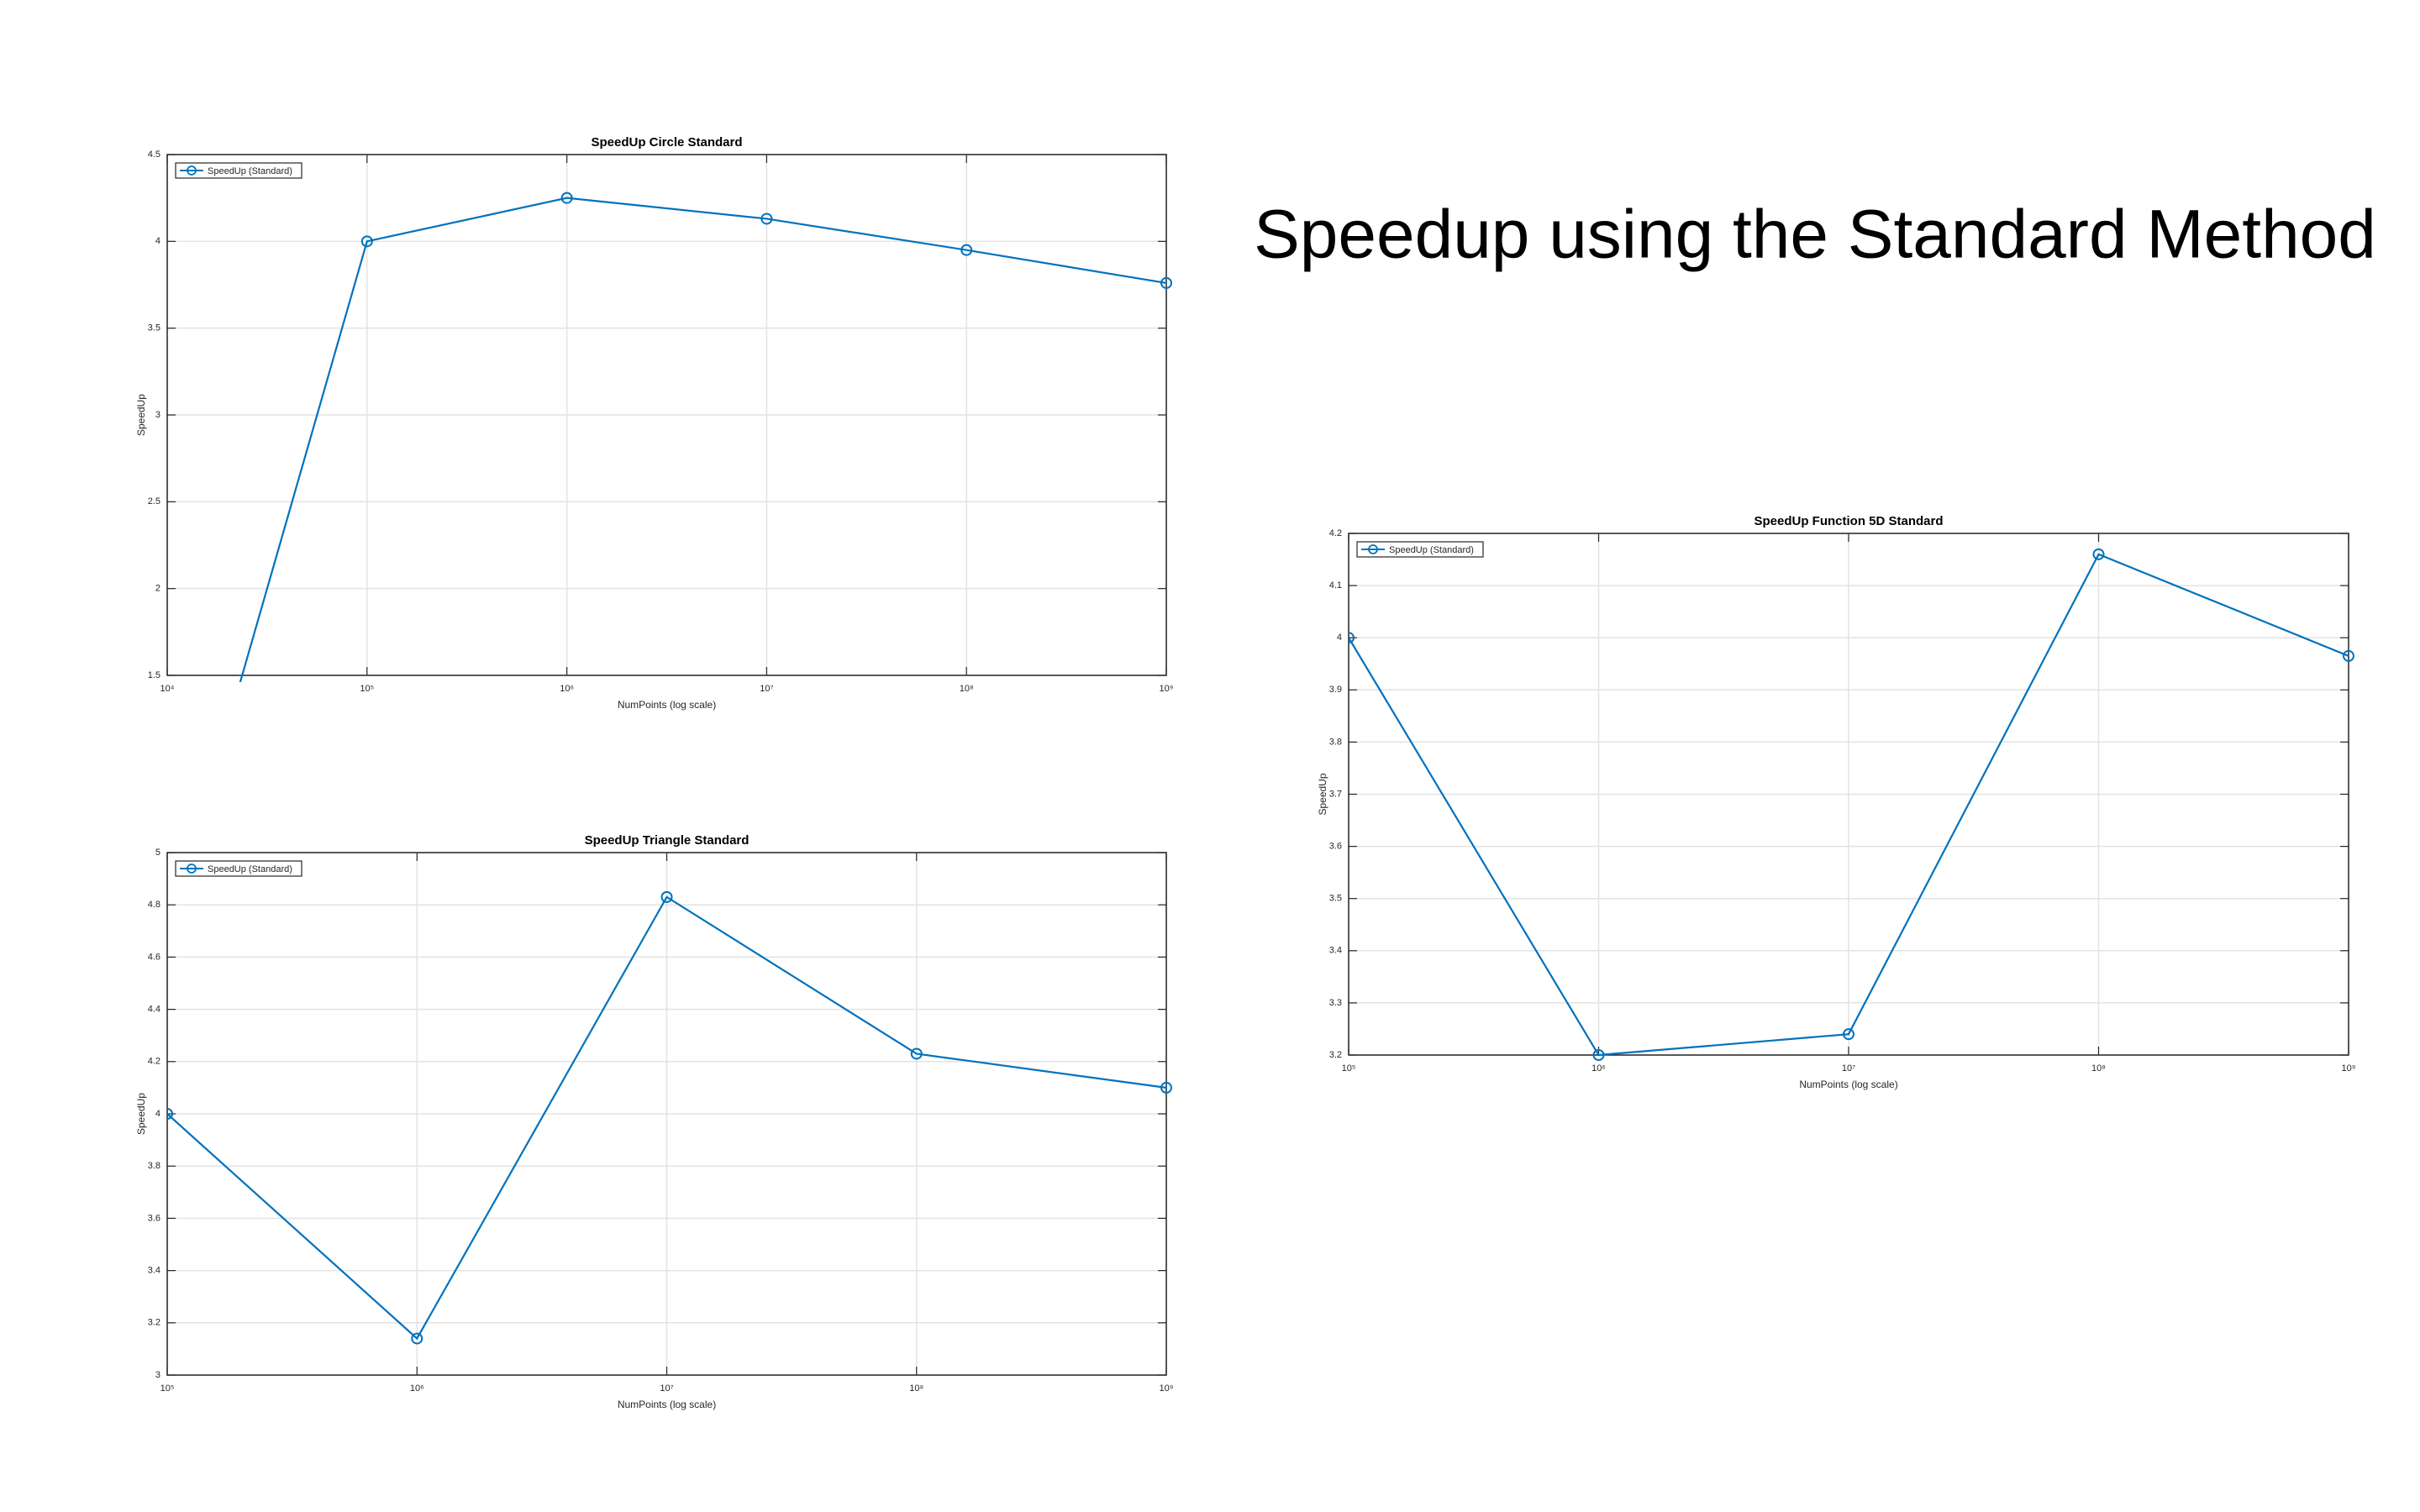  Describe the element at coordinates (666, 142) in the screenshot. I see `chart-title: SpeedUp Circle Standard` at that location.